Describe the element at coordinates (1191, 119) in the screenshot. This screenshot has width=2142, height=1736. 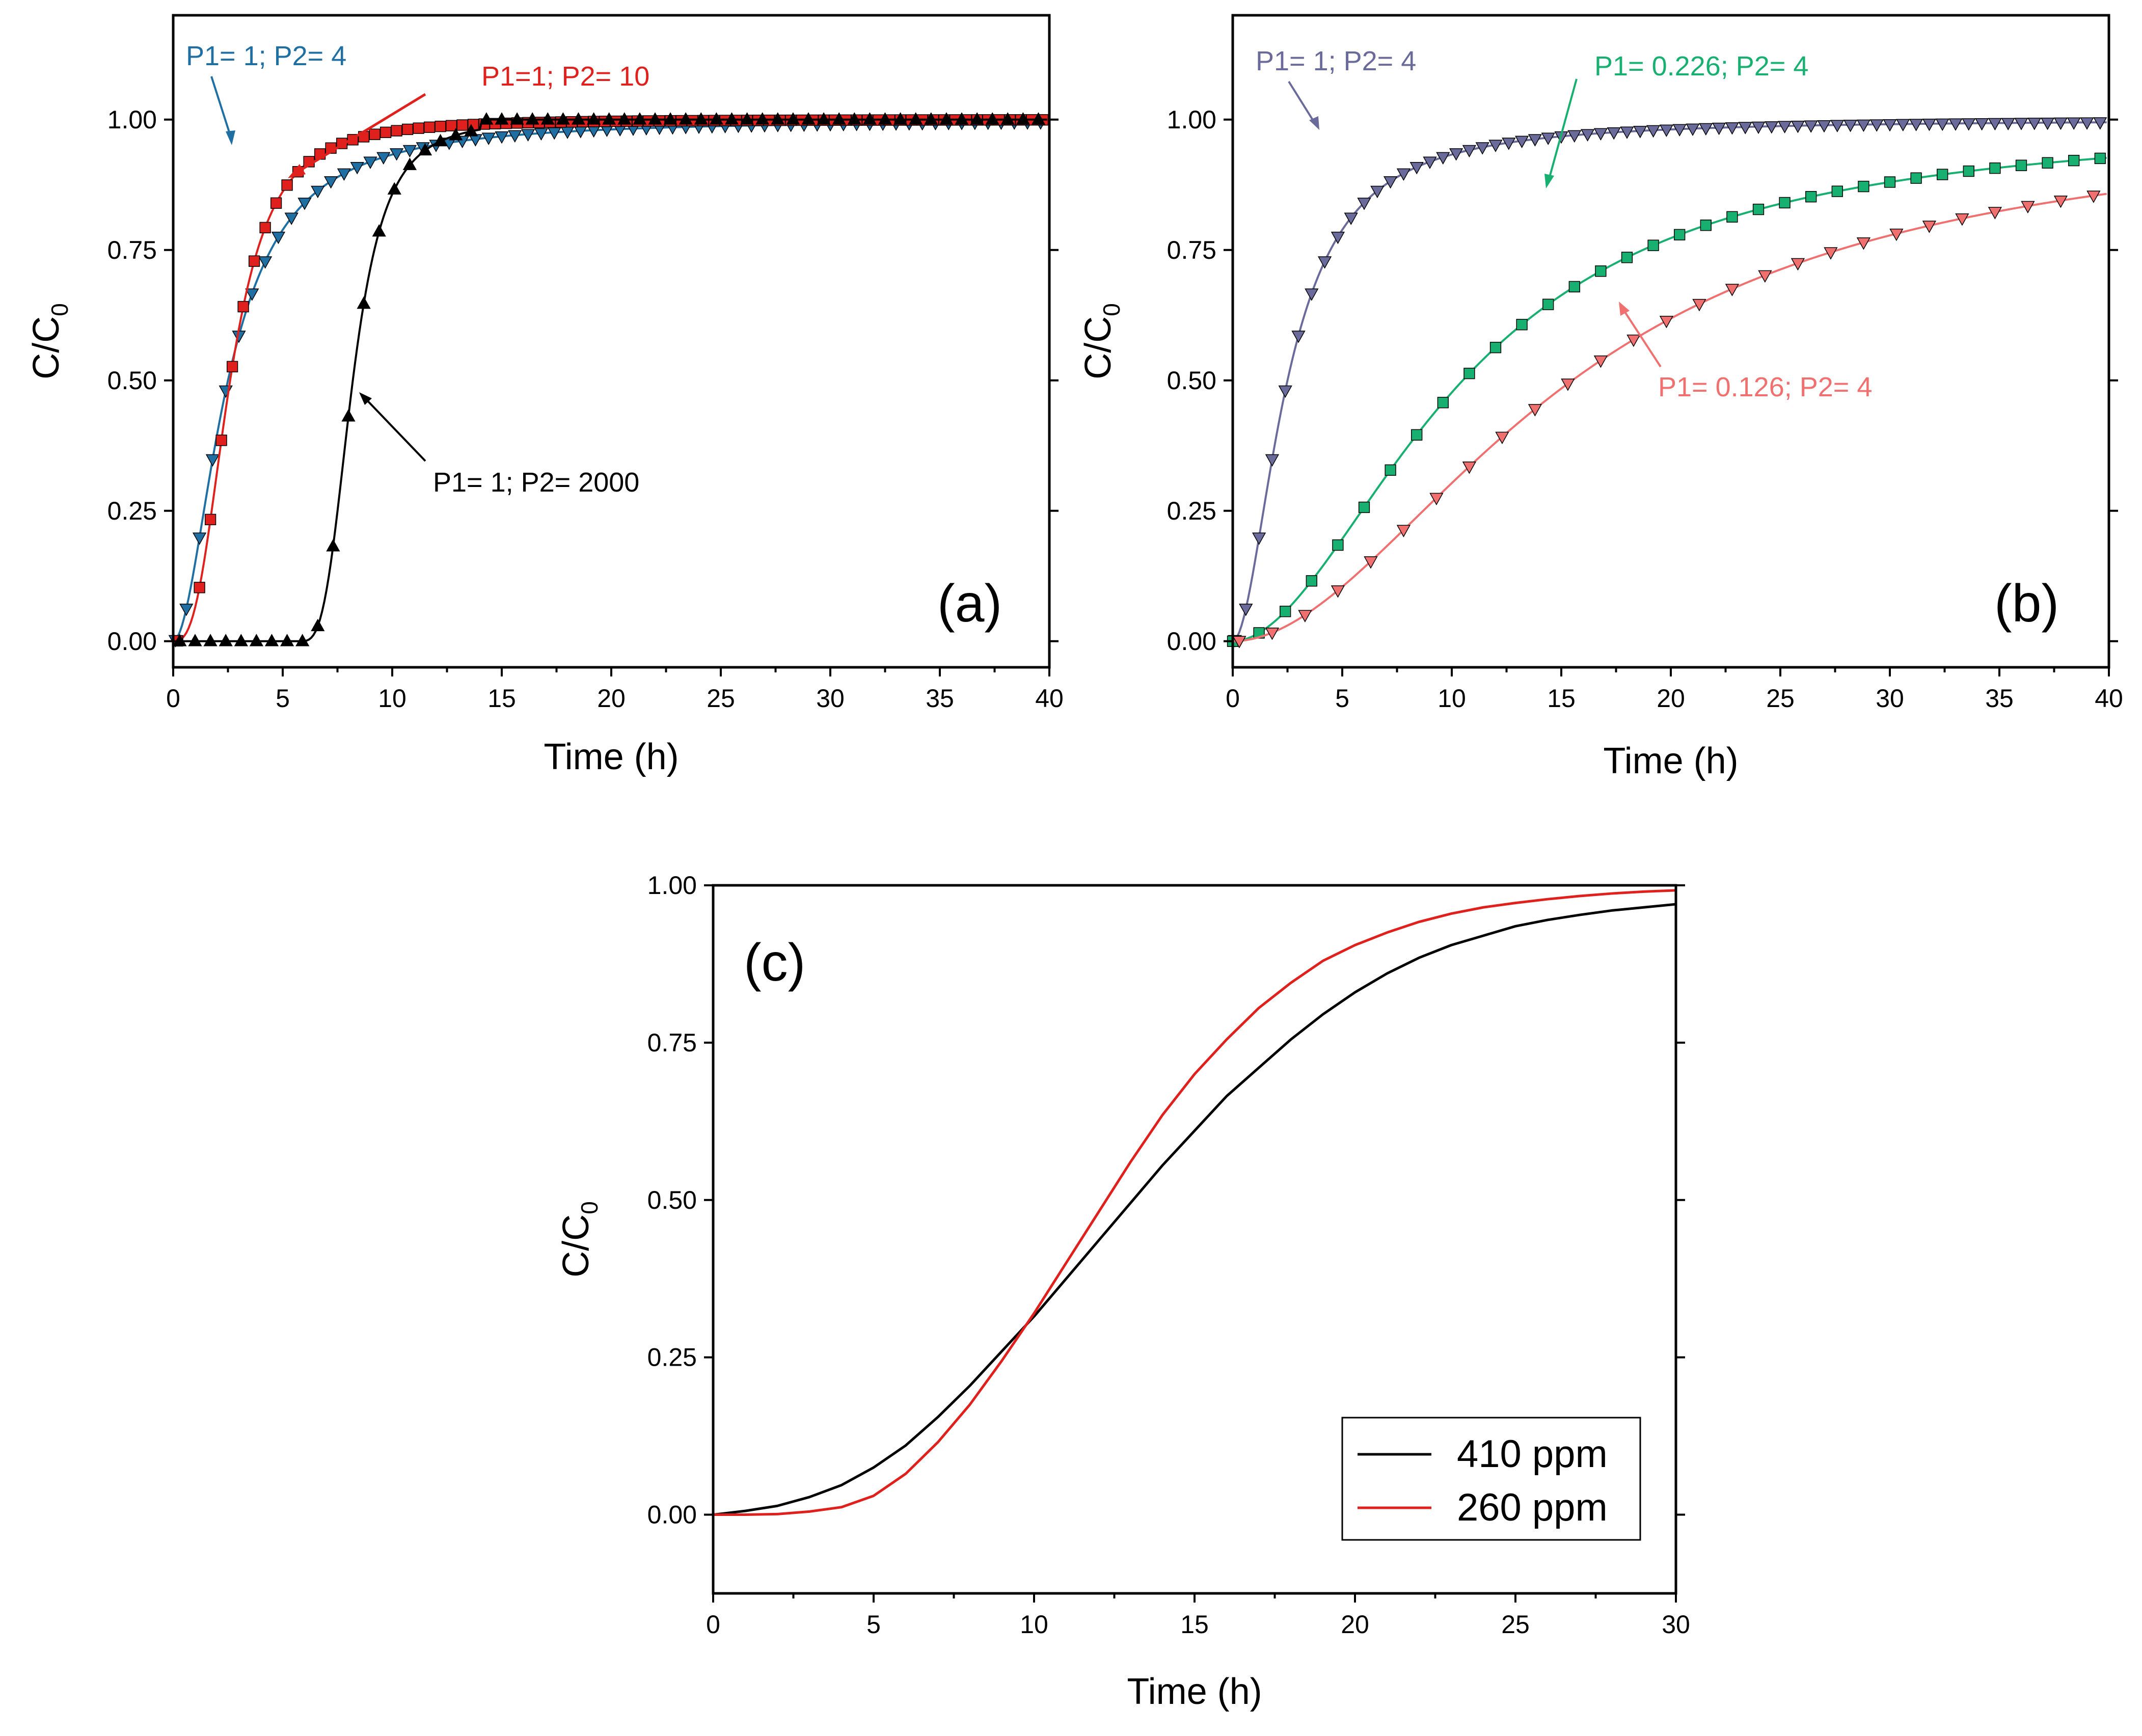
I see `y-tick-label: 1.00` at that location.